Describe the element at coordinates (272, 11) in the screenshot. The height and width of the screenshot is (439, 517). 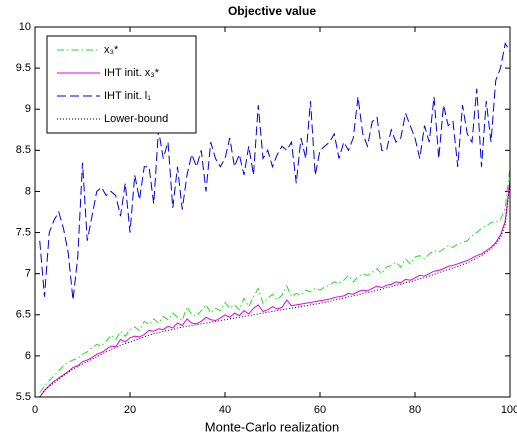
I see `chart-title: Objective value` at that location.